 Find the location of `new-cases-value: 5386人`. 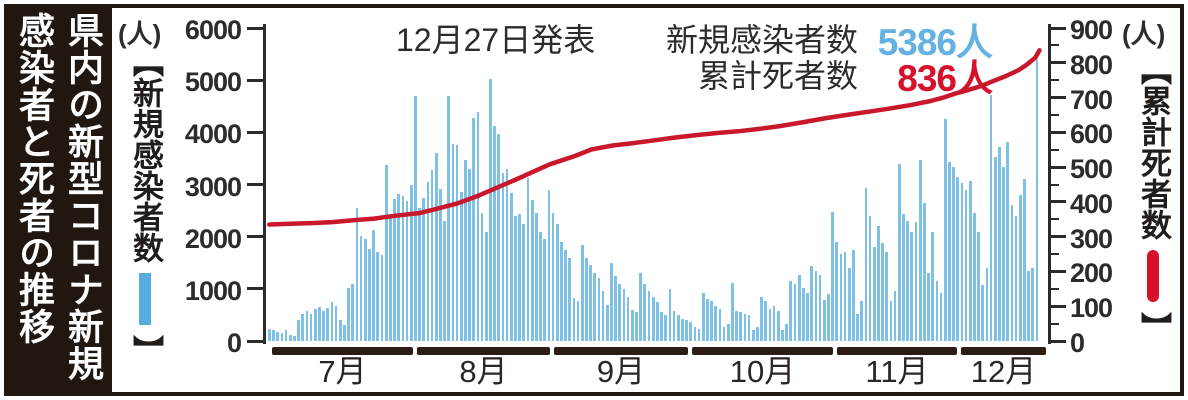

new-cases-value: 5386人 is located at coordinates (935, 42).